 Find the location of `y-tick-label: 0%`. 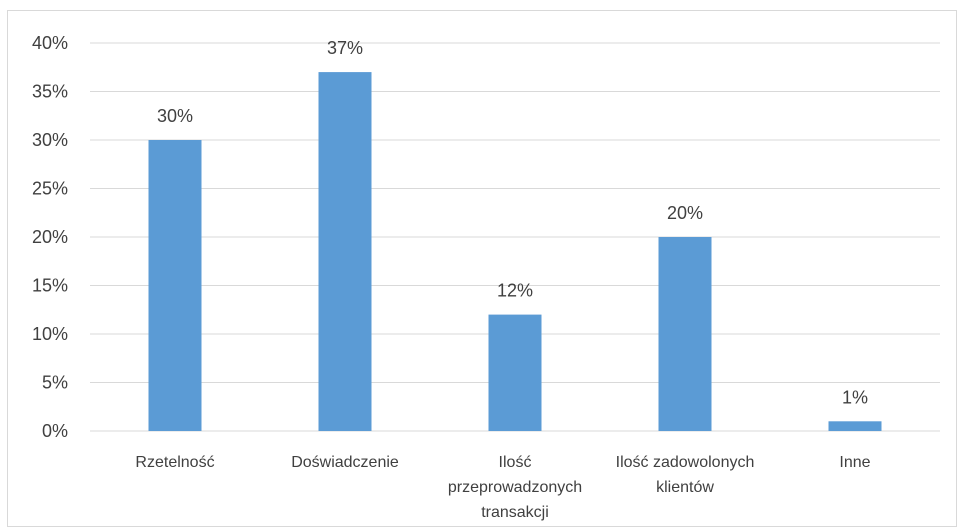

y-tick-label: 0% is located at coordinates (55, 431).